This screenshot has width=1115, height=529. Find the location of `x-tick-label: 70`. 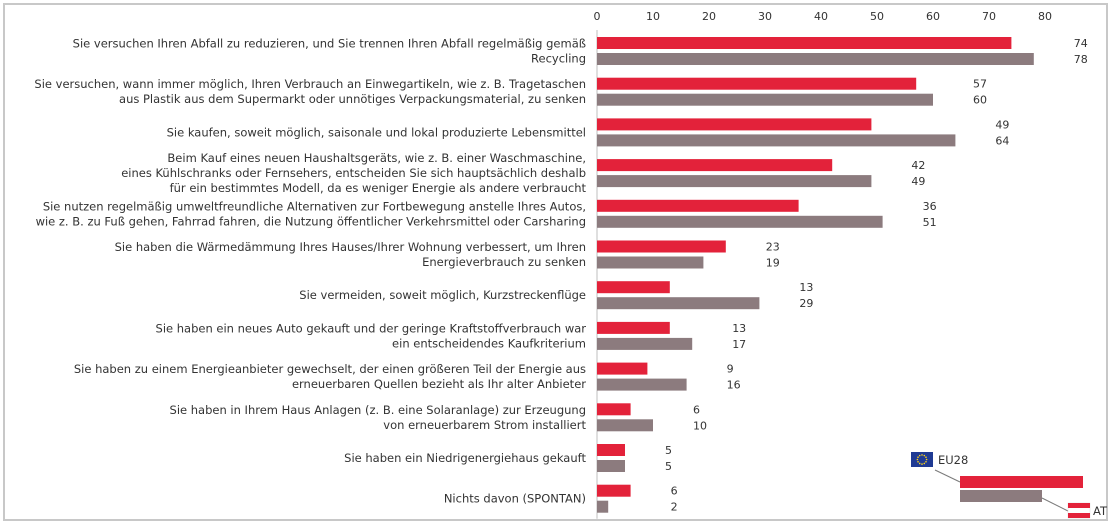

x-tick-label: 70 is located at coordinates (989, 16).